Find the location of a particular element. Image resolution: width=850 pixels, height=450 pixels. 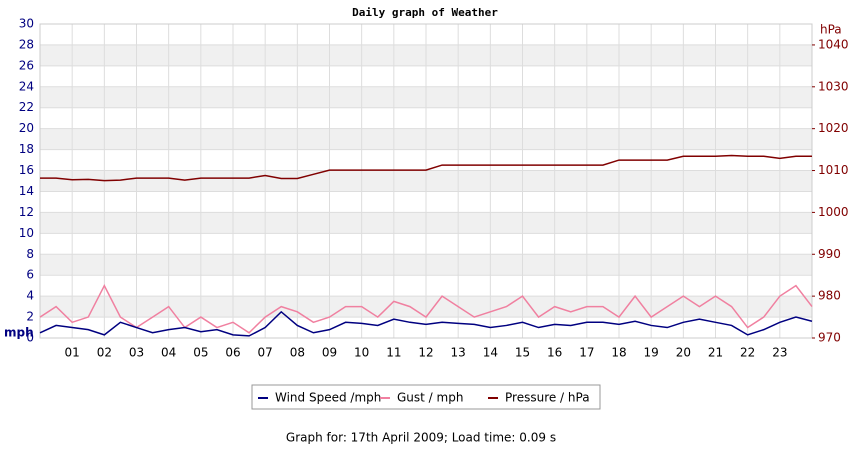

y-tick-label: 28 is located at coordinates (26, 44).